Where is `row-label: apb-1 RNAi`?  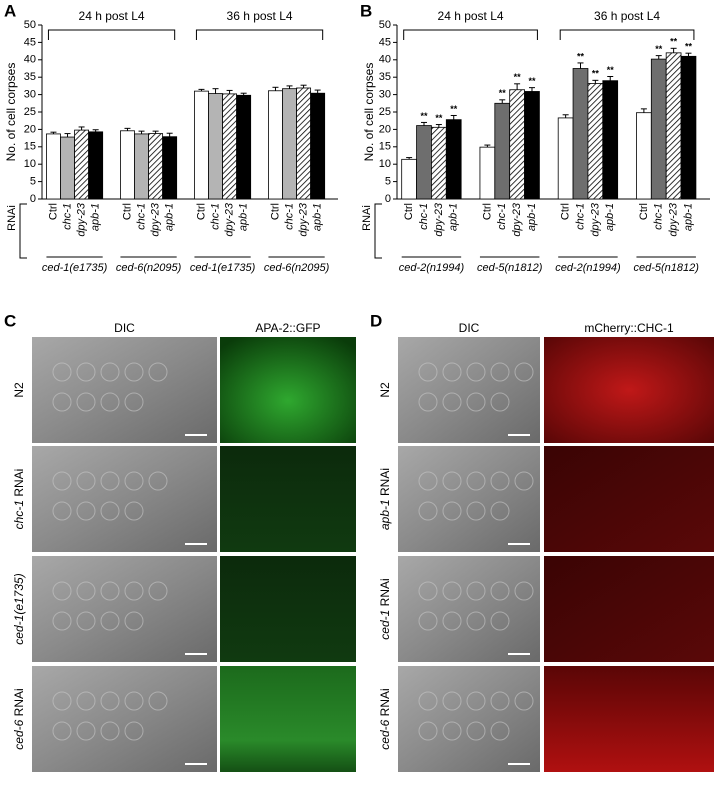 row-label: apb-1 RNAi is located at coordinates (385, 499).